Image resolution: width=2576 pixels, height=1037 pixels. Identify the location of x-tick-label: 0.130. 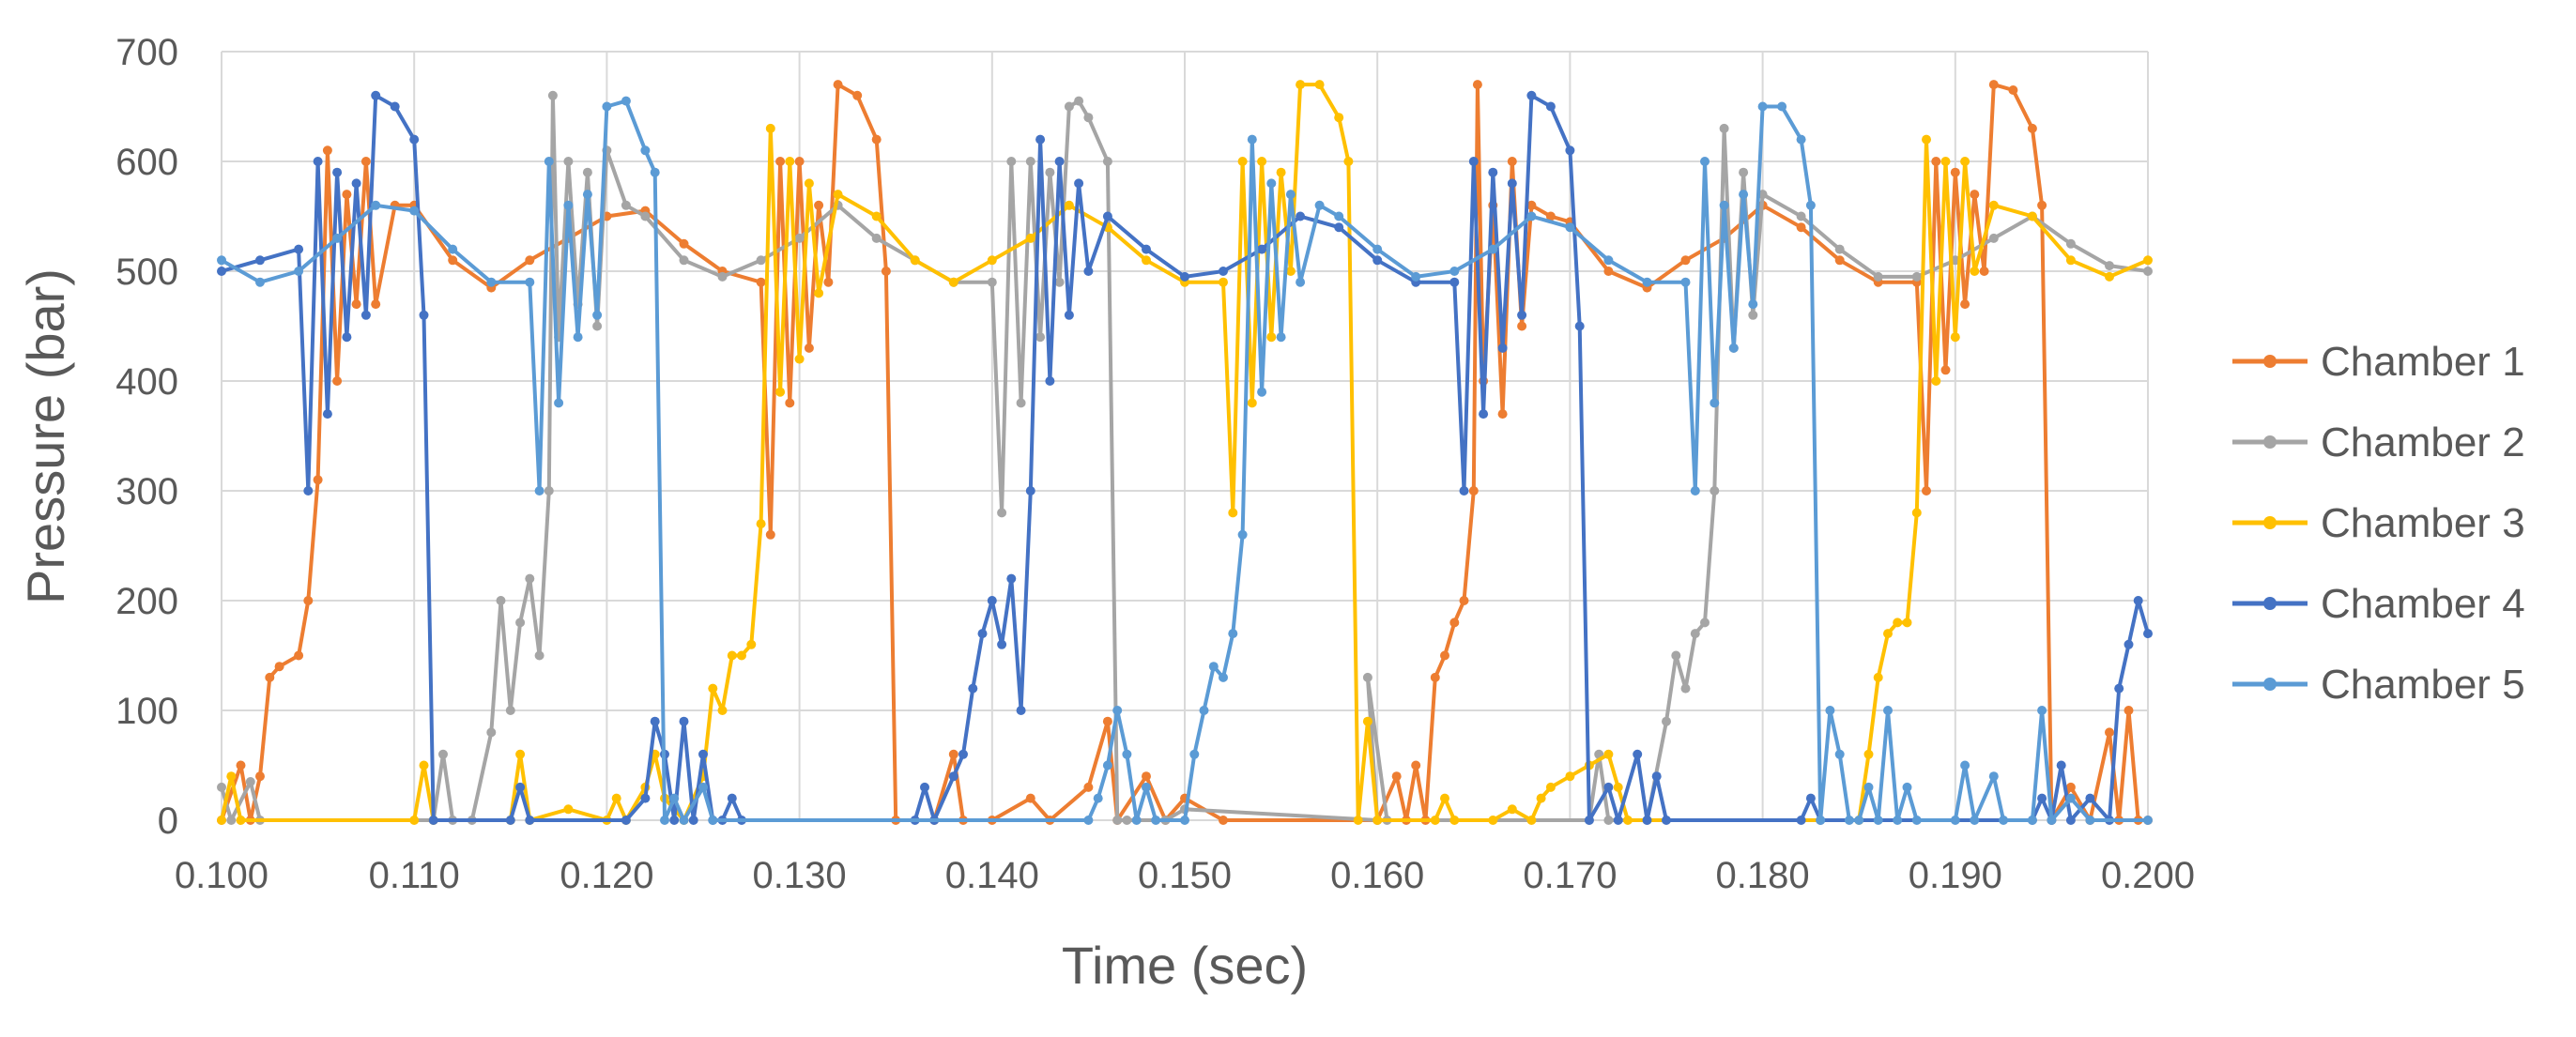
(800, 875).